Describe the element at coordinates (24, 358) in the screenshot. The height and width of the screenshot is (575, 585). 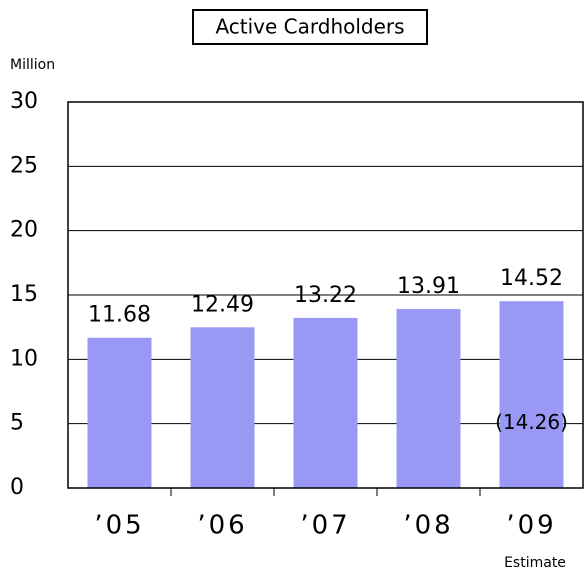
I see `y-tick-label: 10` at that location.